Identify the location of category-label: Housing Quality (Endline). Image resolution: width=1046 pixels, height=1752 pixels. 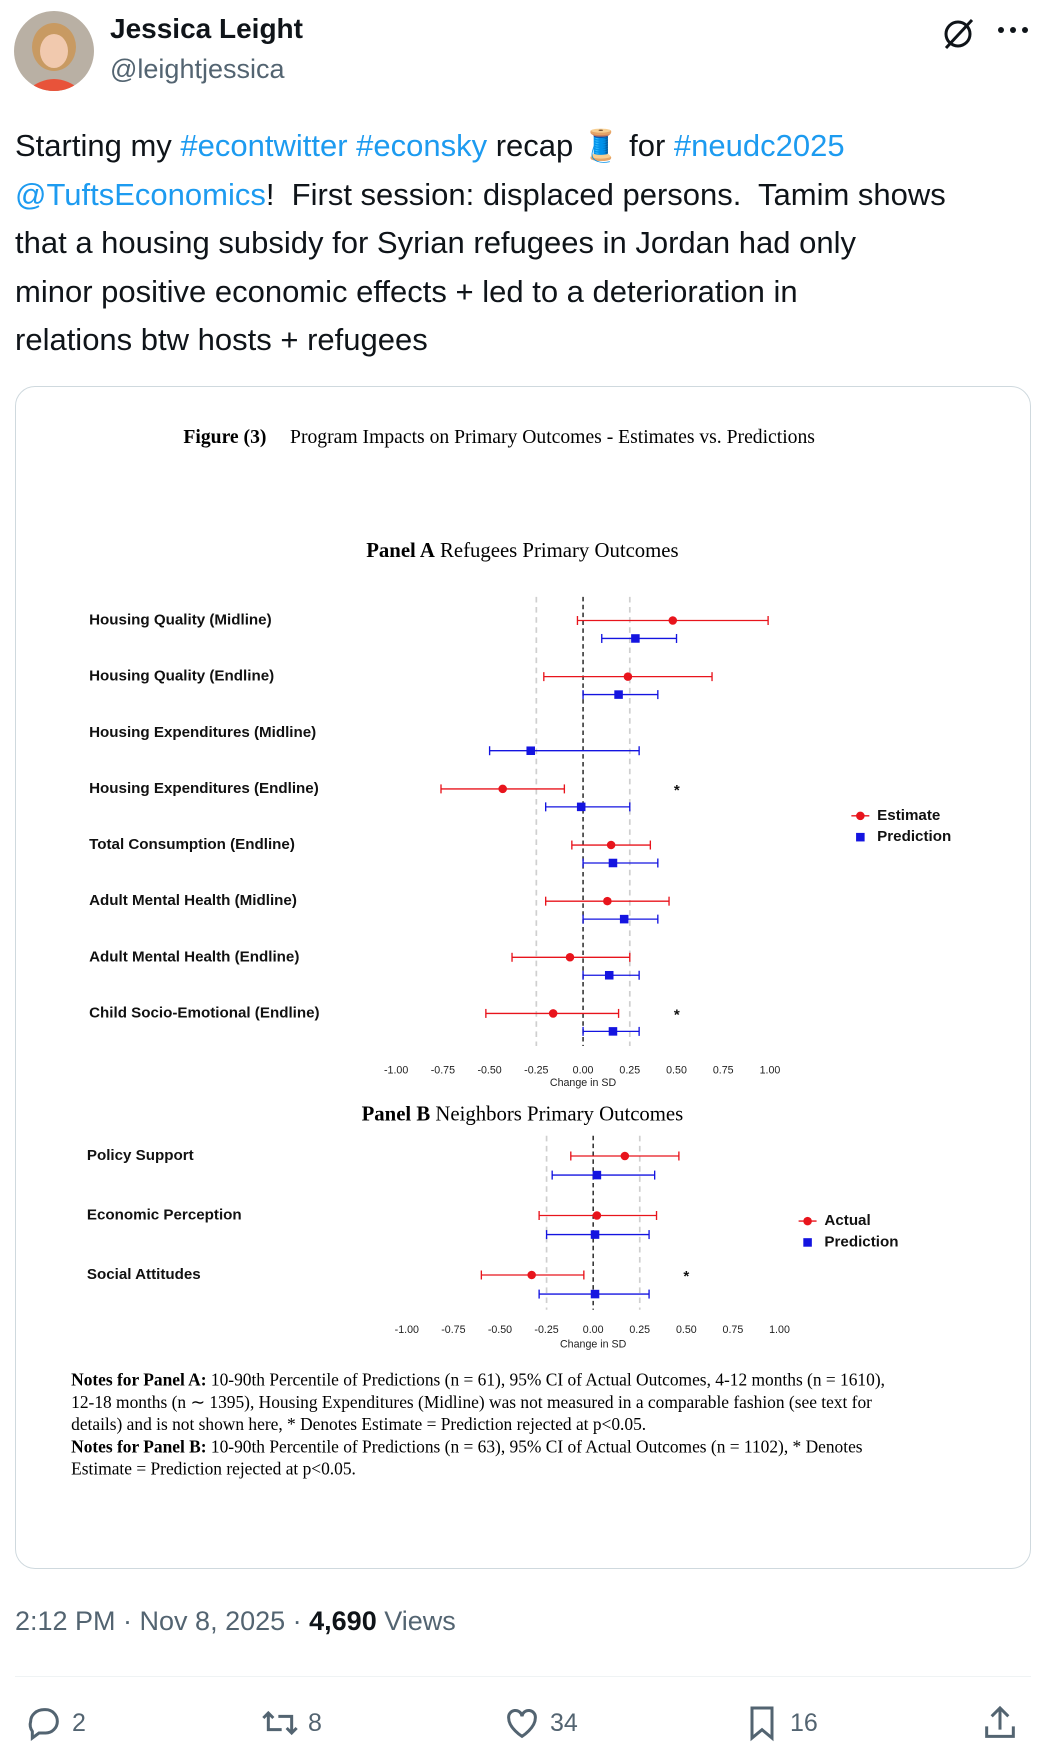
(181, 676).